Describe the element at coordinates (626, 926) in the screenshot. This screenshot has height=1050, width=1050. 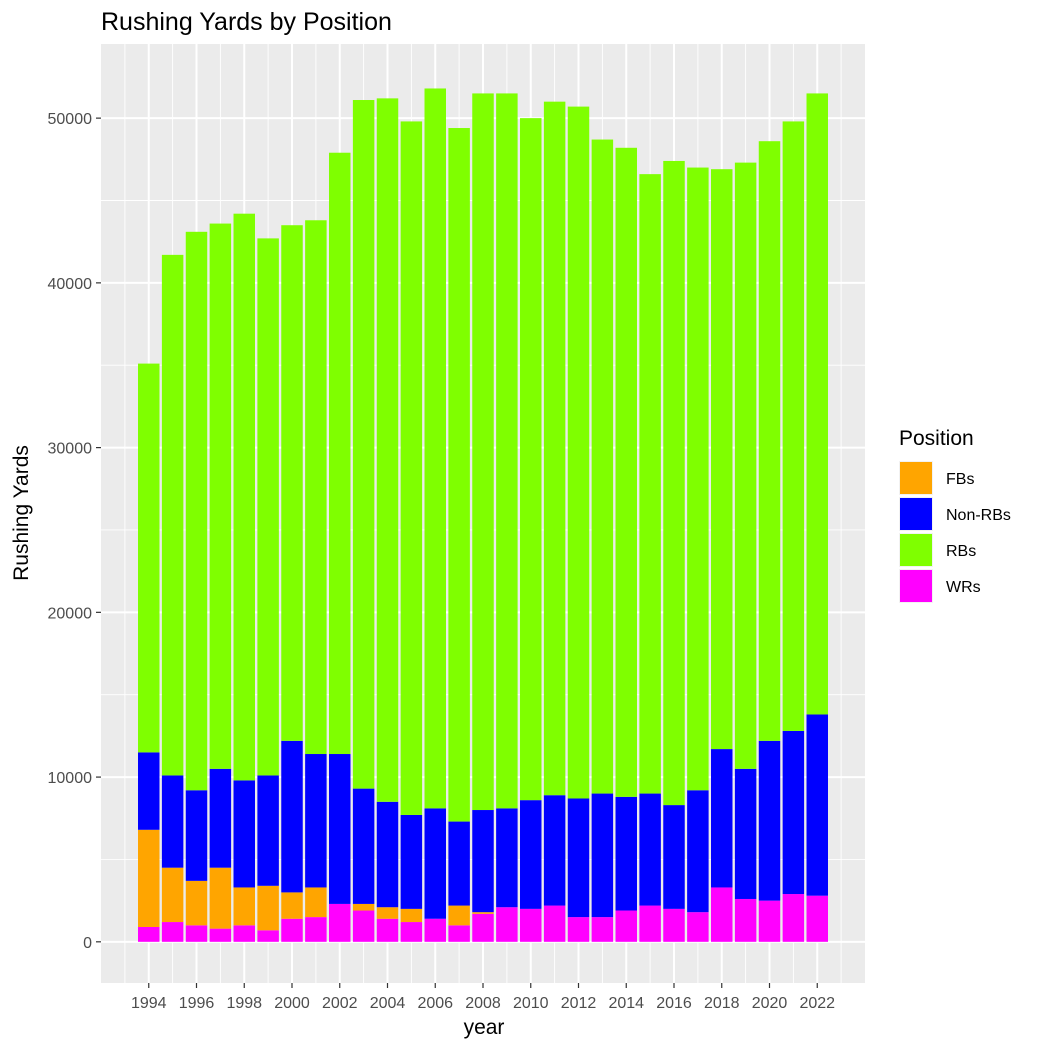
I see `bar-segment-wrs-2014` at that location.